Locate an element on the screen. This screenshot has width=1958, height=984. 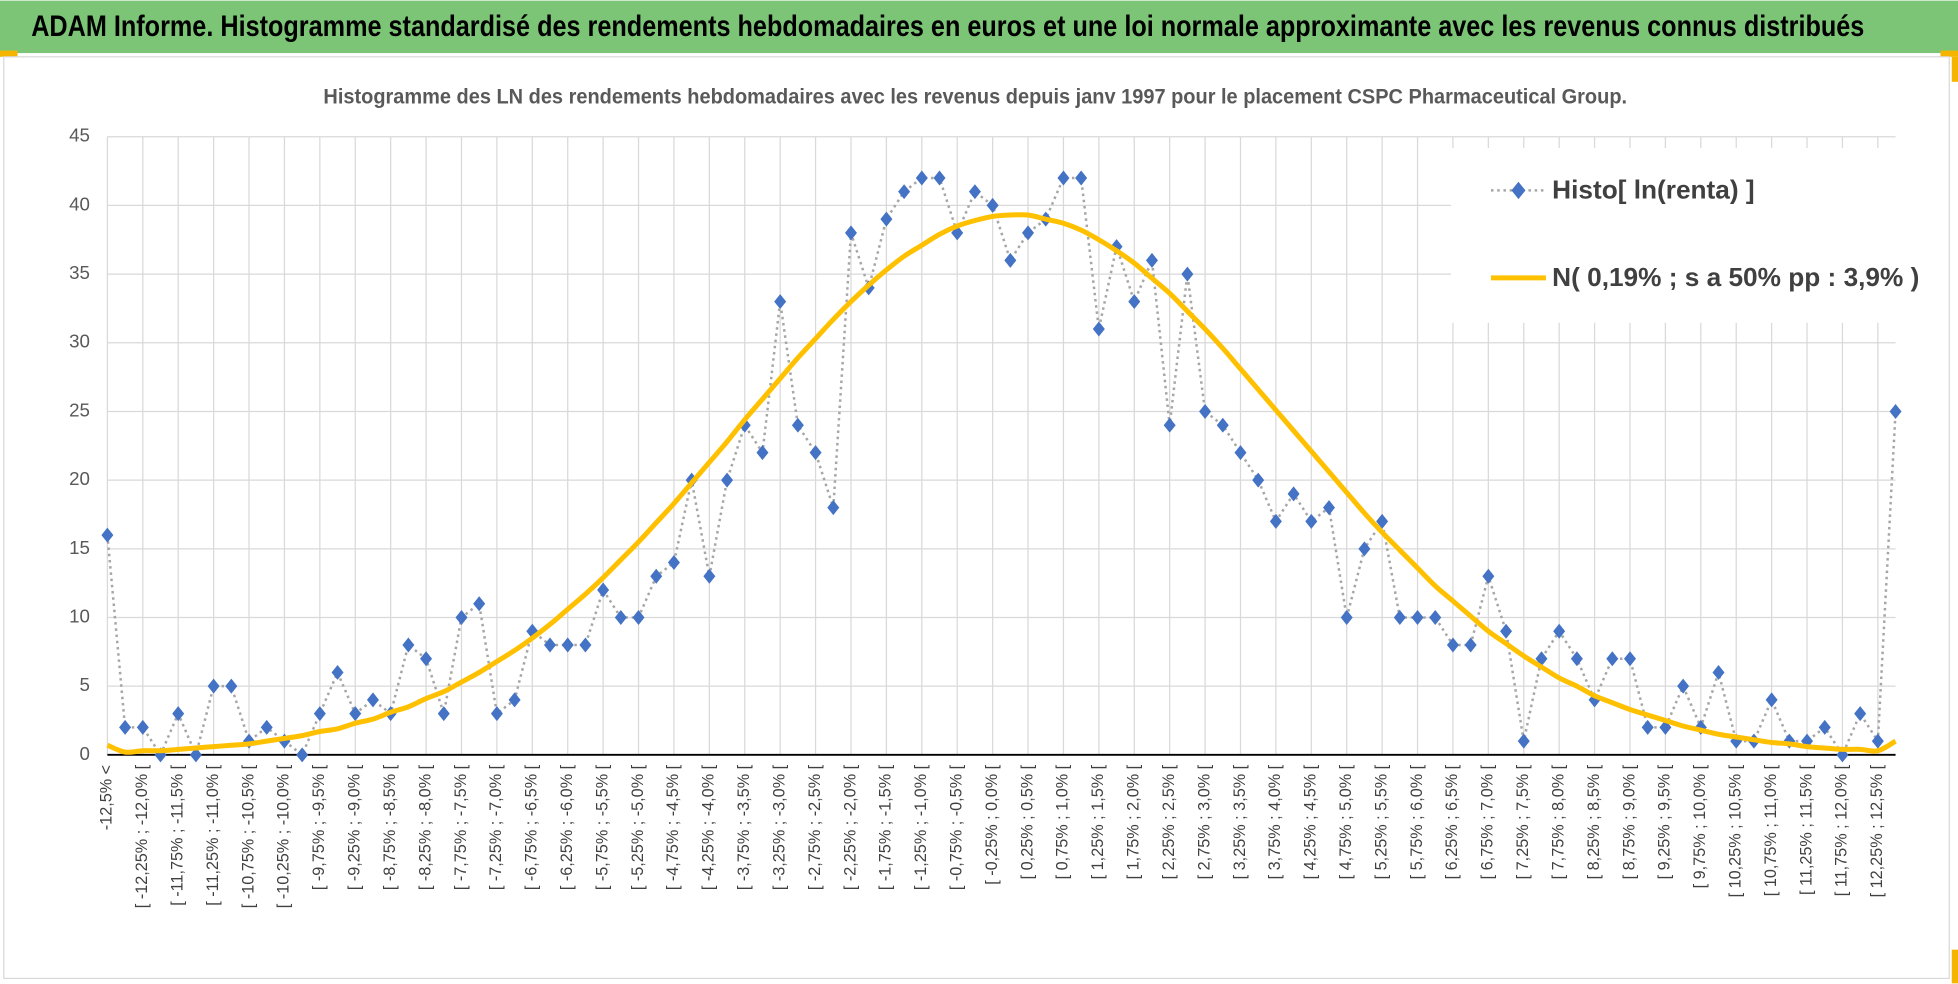
x-tick-label: [ -9,75% ; -9,5% [ is located at coordinates (319, 827).